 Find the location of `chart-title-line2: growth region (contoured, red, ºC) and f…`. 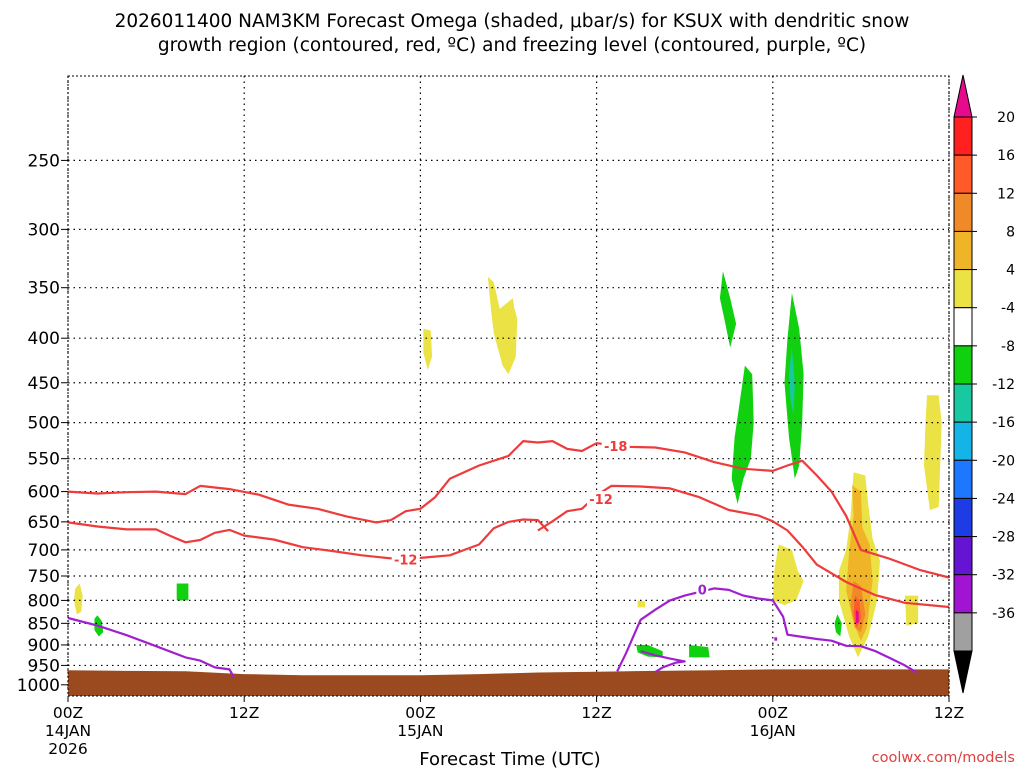

chart-title-line2: growth region (contoured, red, ºC) and f… is located at coordinates (512, 45).